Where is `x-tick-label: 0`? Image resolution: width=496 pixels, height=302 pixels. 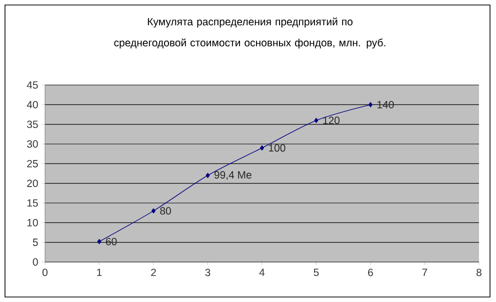 x-tick-label: 0 is located at coordinates (45, 272).